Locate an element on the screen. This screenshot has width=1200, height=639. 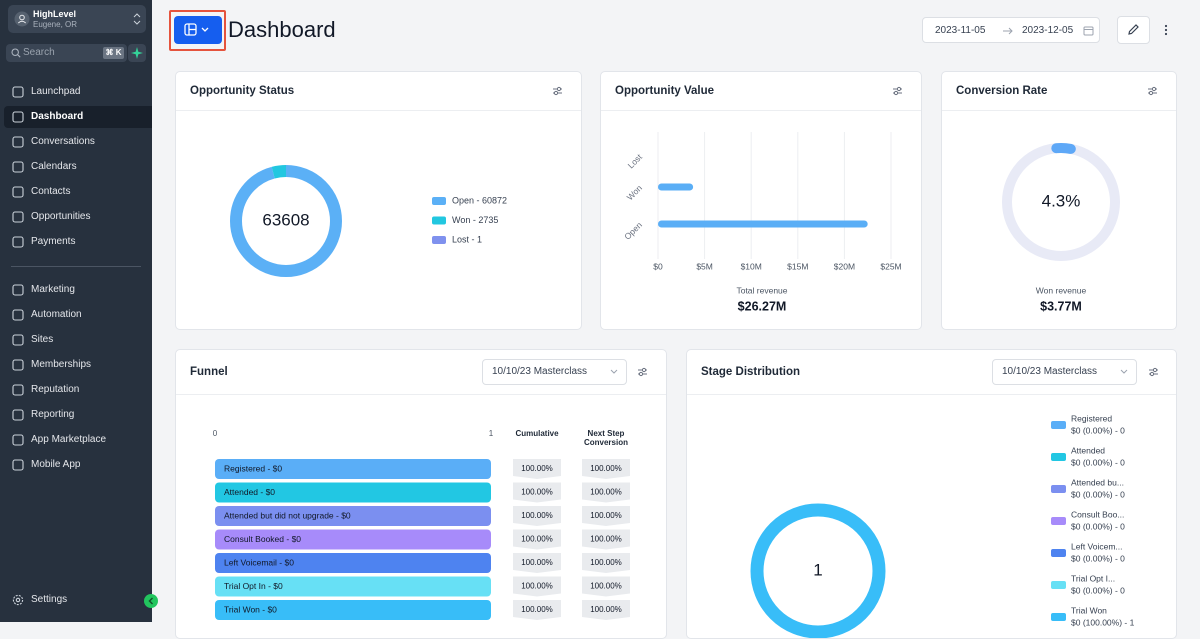
nav-item: Launchpad is located at coordinates (78, 92).